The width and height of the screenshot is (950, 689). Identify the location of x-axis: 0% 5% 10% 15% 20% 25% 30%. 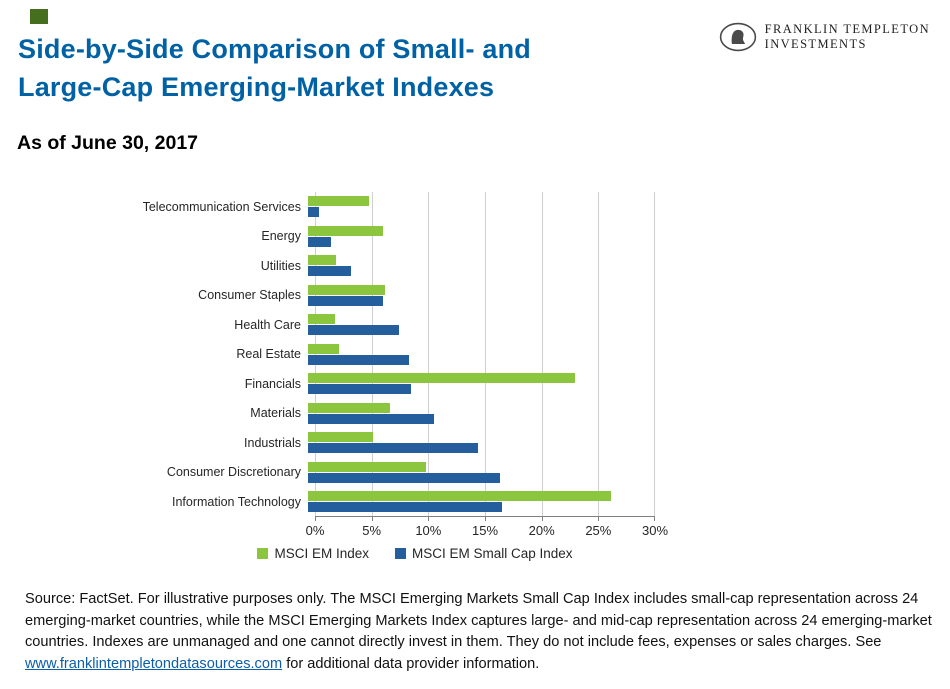
(487, 530).